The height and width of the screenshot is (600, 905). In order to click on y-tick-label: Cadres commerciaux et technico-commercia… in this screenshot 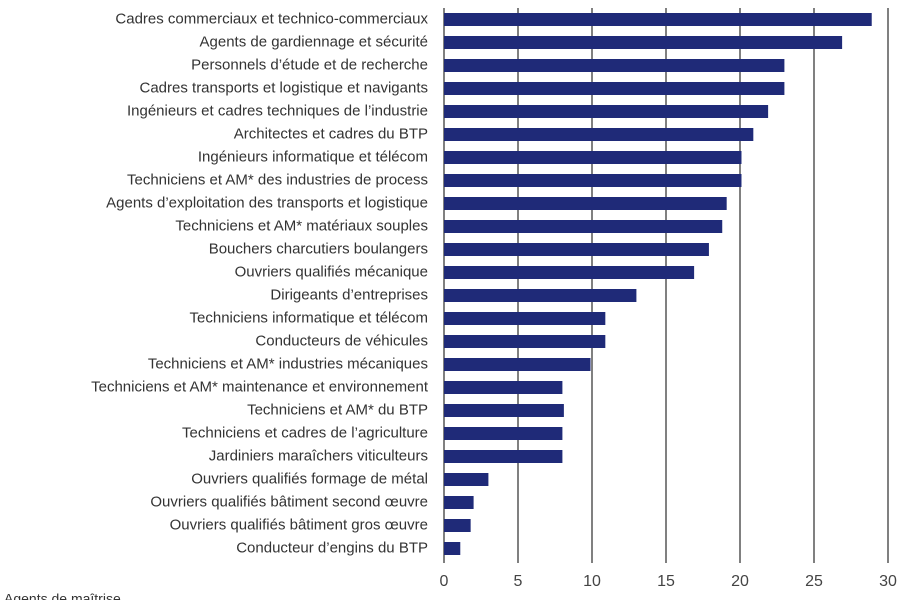, I will do `click(271, 18)`.